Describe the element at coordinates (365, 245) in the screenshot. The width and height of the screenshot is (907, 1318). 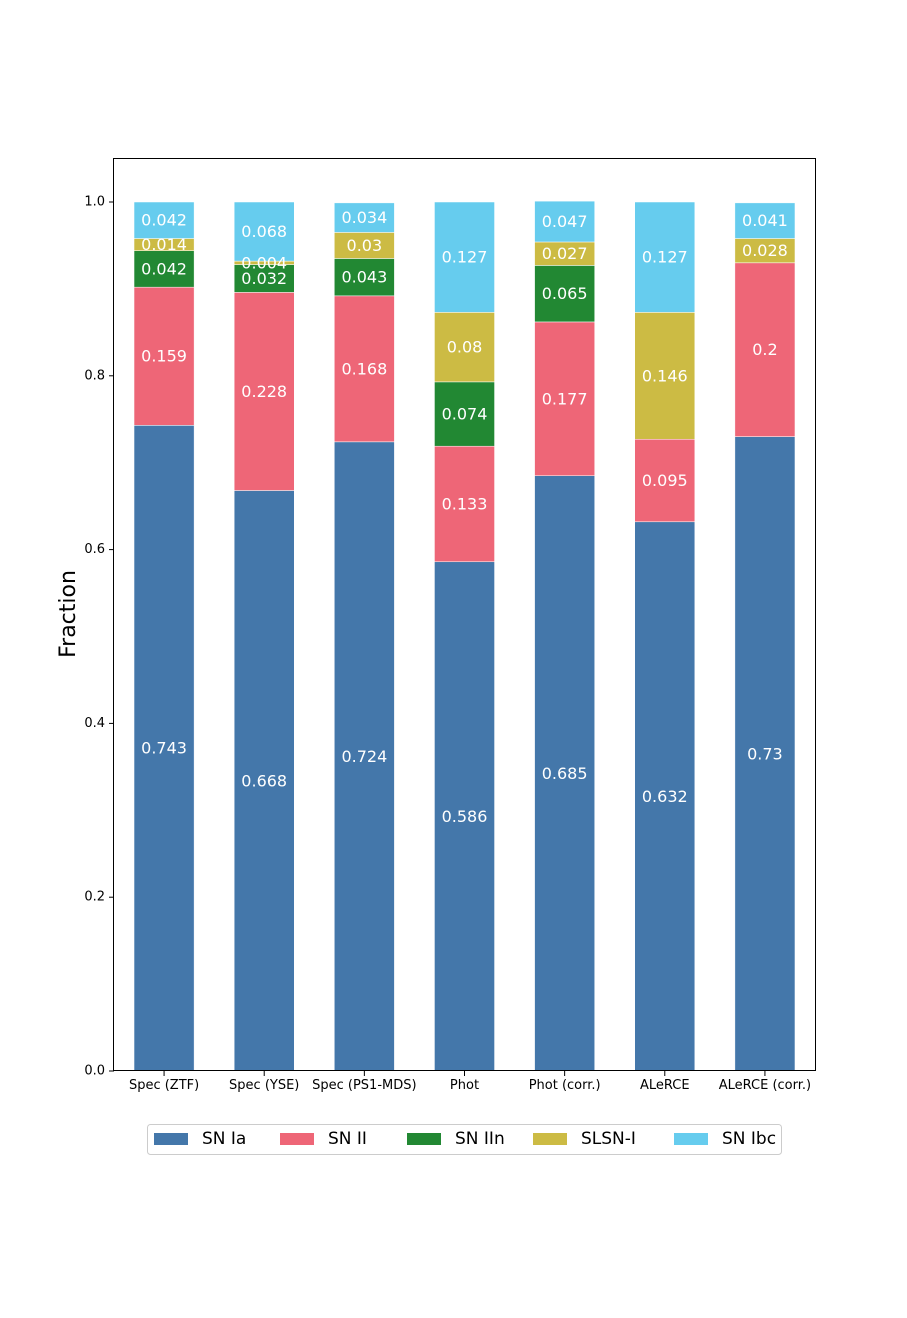
I see `data-label: 0.03` at that location.